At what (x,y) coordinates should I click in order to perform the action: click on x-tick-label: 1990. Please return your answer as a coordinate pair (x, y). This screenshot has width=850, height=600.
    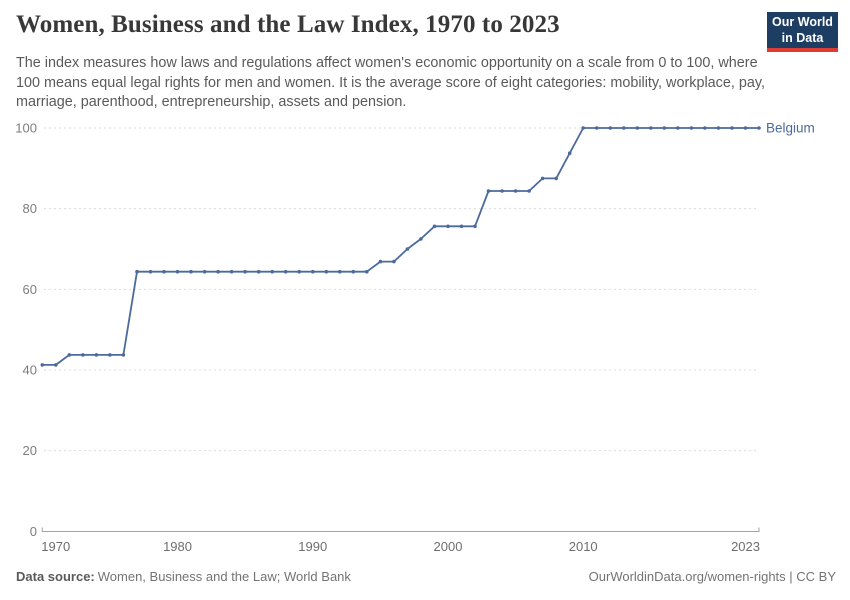
    Looking at the image, I should click on (312, 546).